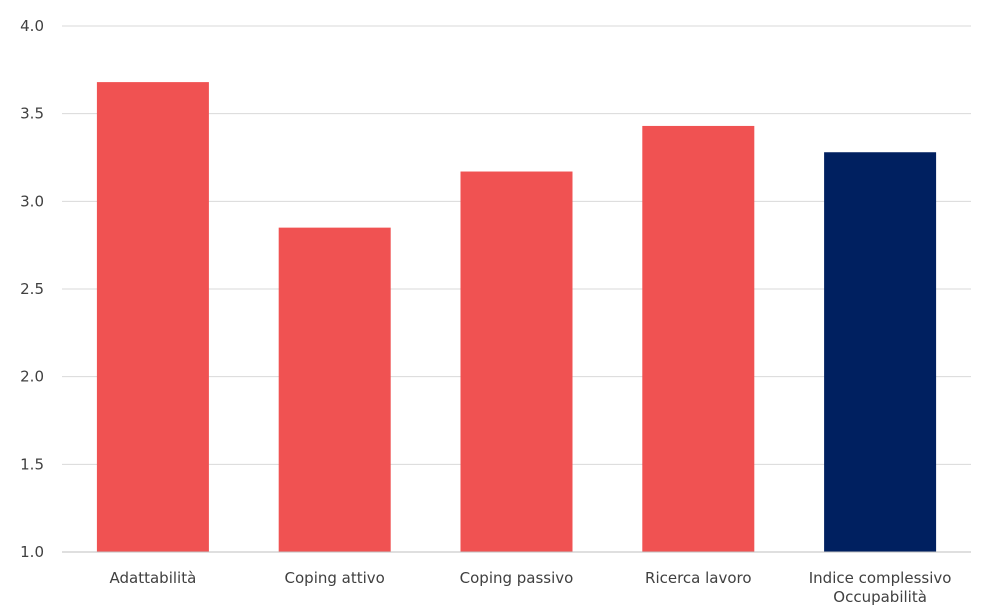 The height and width of the screenshot is (607, 986). I want to click on y-tick-label: 4.0, so click(32, 26).